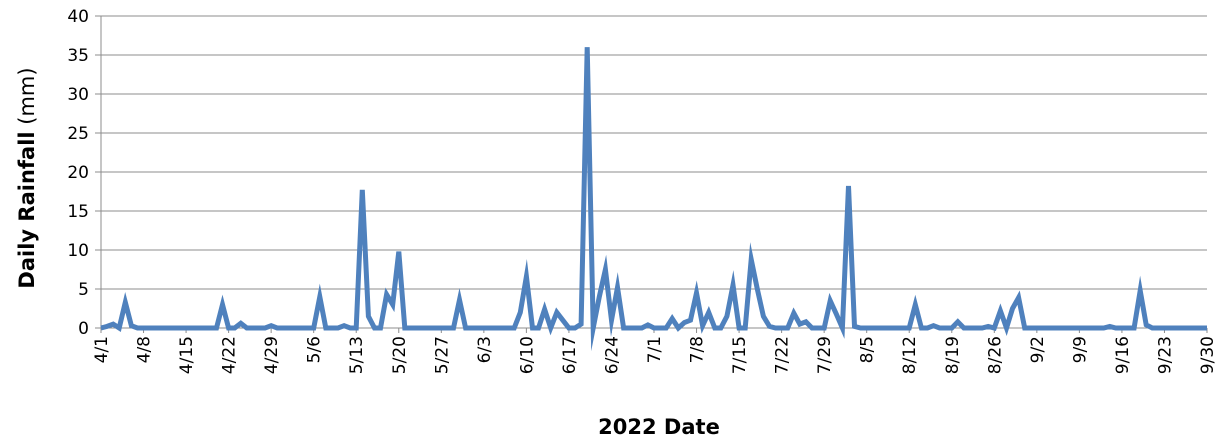 The height and width of the screenshot is (443, 1225). What do you see at coordinates (1080, 349) in the screenshot?
I see `x-tick-label: 9/9` at bounding box center [1080, 349].